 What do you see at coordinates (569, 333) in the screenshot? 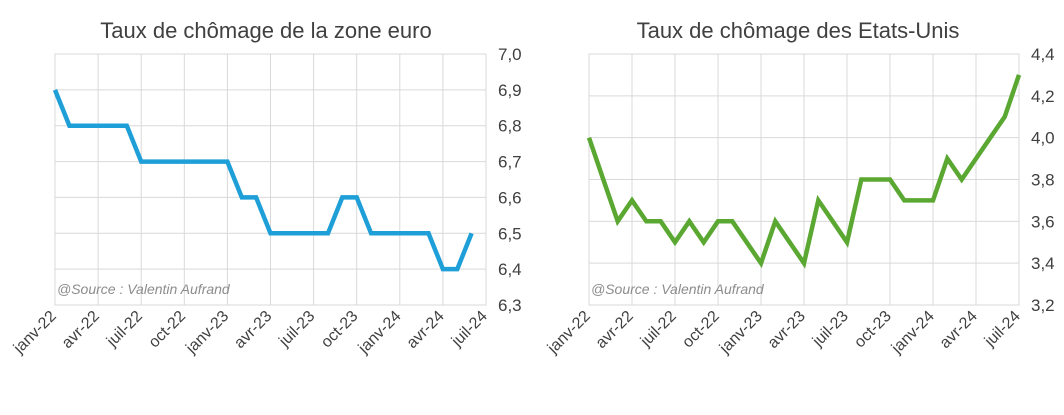
I see `us-x-tick-label: janv-22` at bounding box center [569, 333].